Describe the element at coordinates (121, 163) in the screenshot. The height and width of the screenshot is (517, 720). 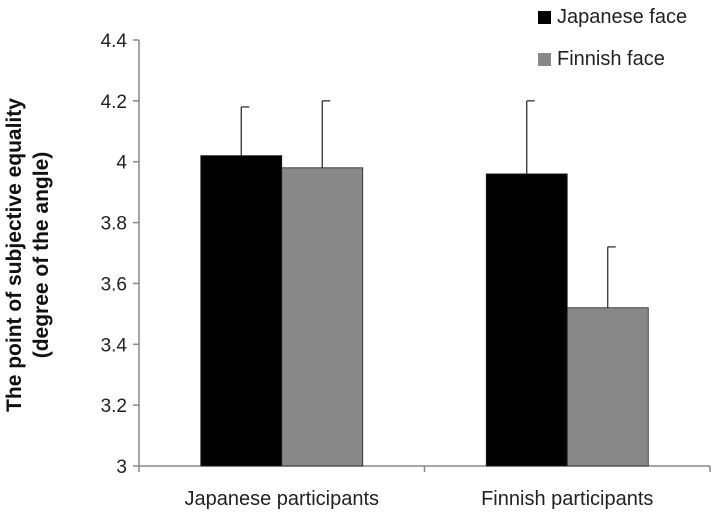
I see `y-tick-label: 4` at that location.